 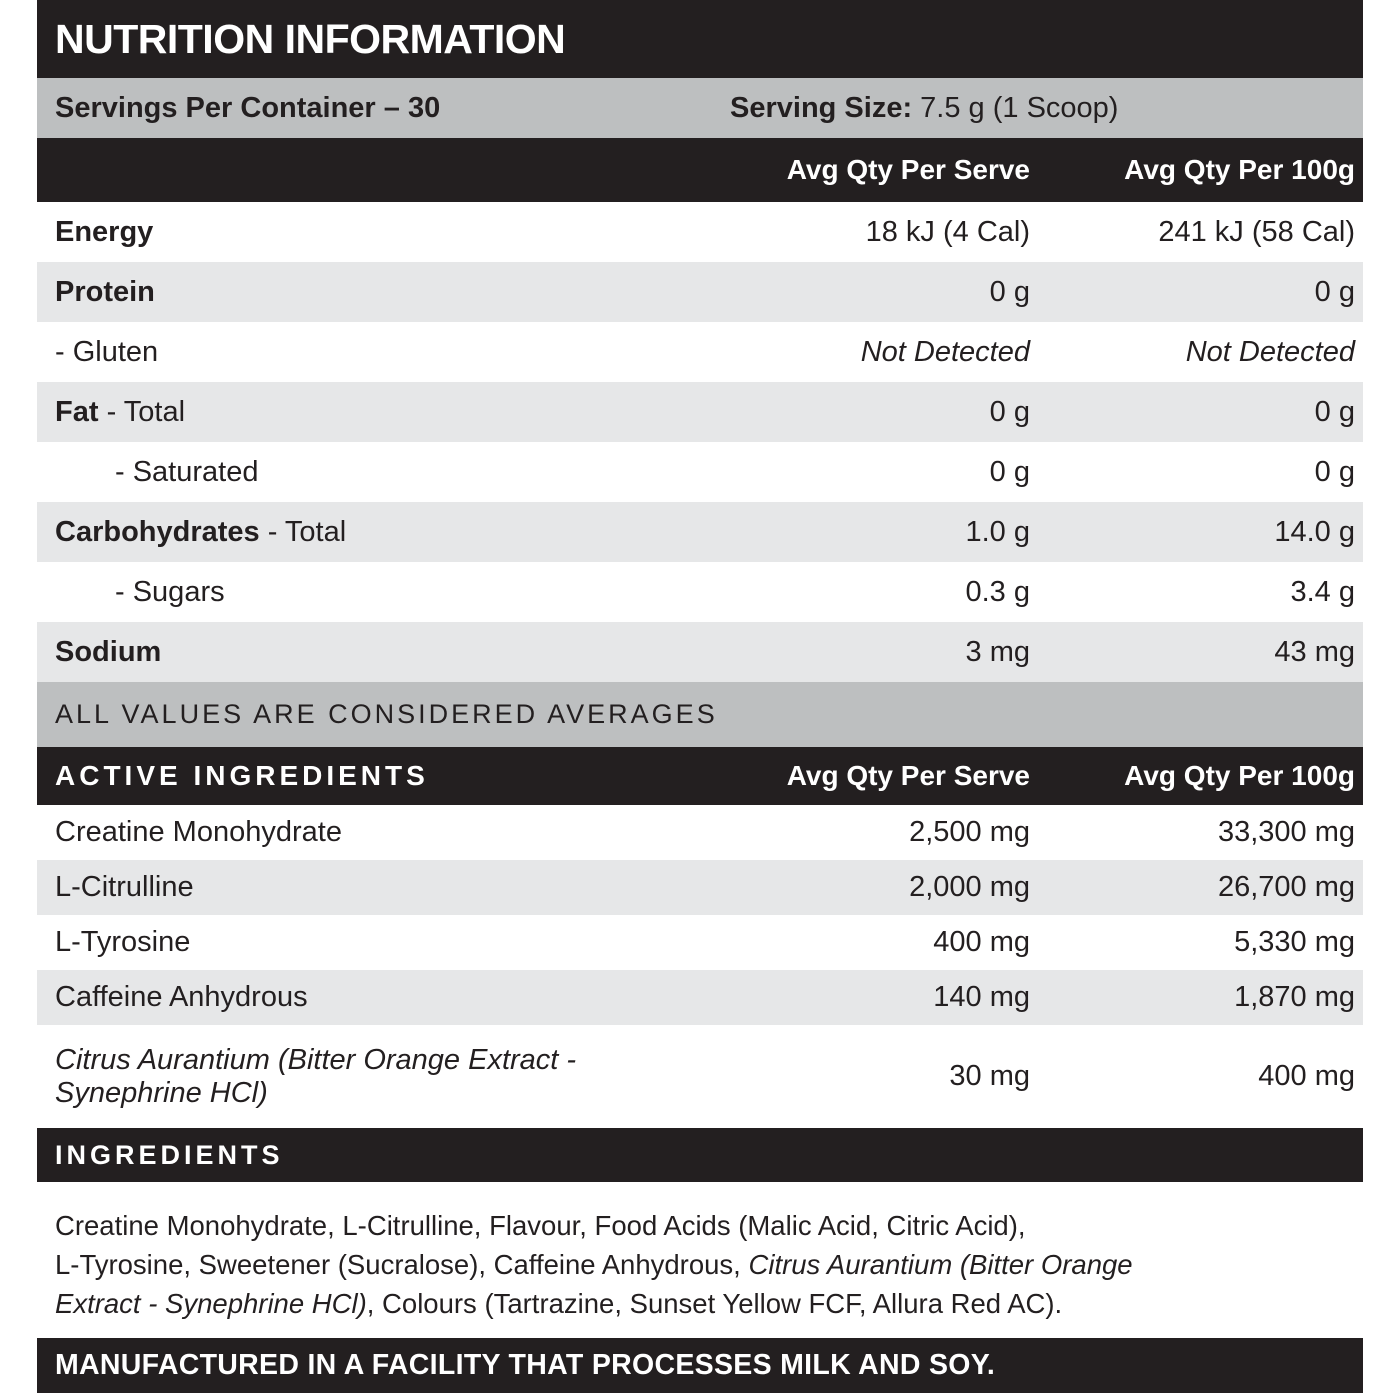 I want to click on active-value-serve: 2,000 mg, so click(x=969, y=887).